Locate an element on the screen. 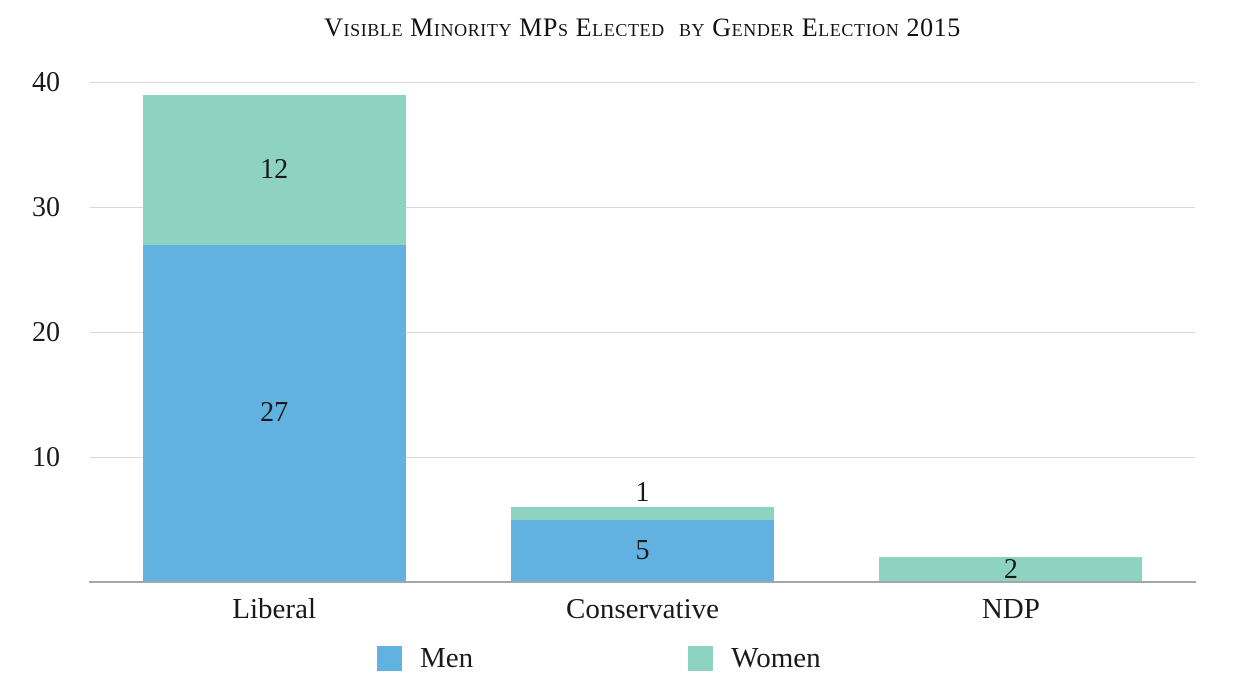  legend: Men Women is located at coordinates (599, 658).